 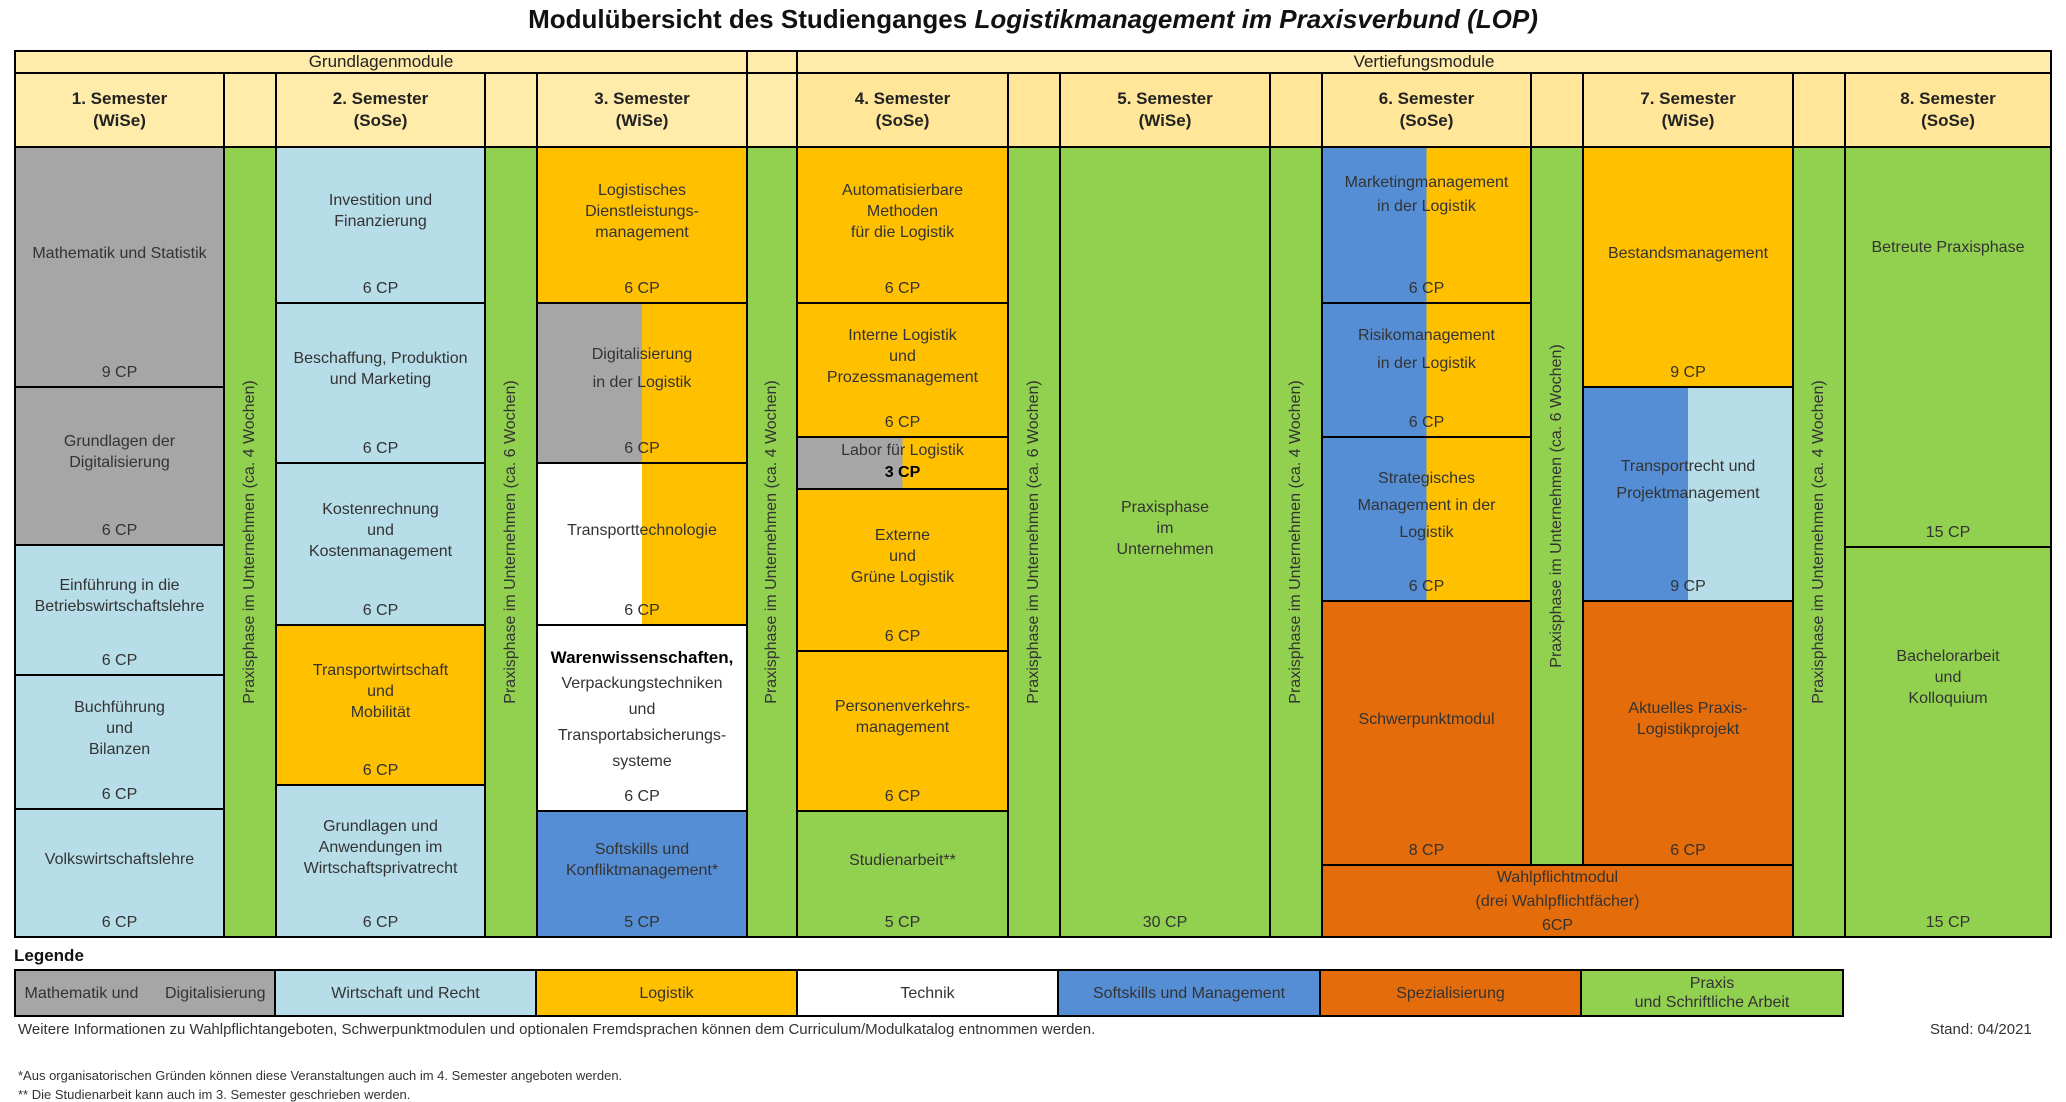 I want to click on module-digitalisierung-logistik: Digitalisierung in der Logistik 6 CP, so click(x=642, y=383).